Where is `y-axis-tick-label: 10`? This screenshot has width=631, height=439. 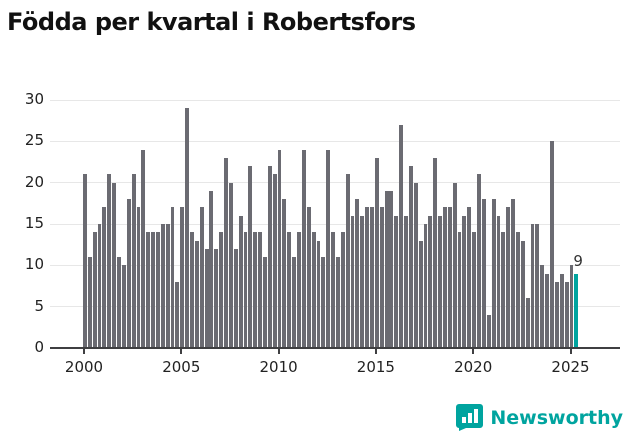 y-axis-tick-label: 10 is located at coordinates (34, 264).